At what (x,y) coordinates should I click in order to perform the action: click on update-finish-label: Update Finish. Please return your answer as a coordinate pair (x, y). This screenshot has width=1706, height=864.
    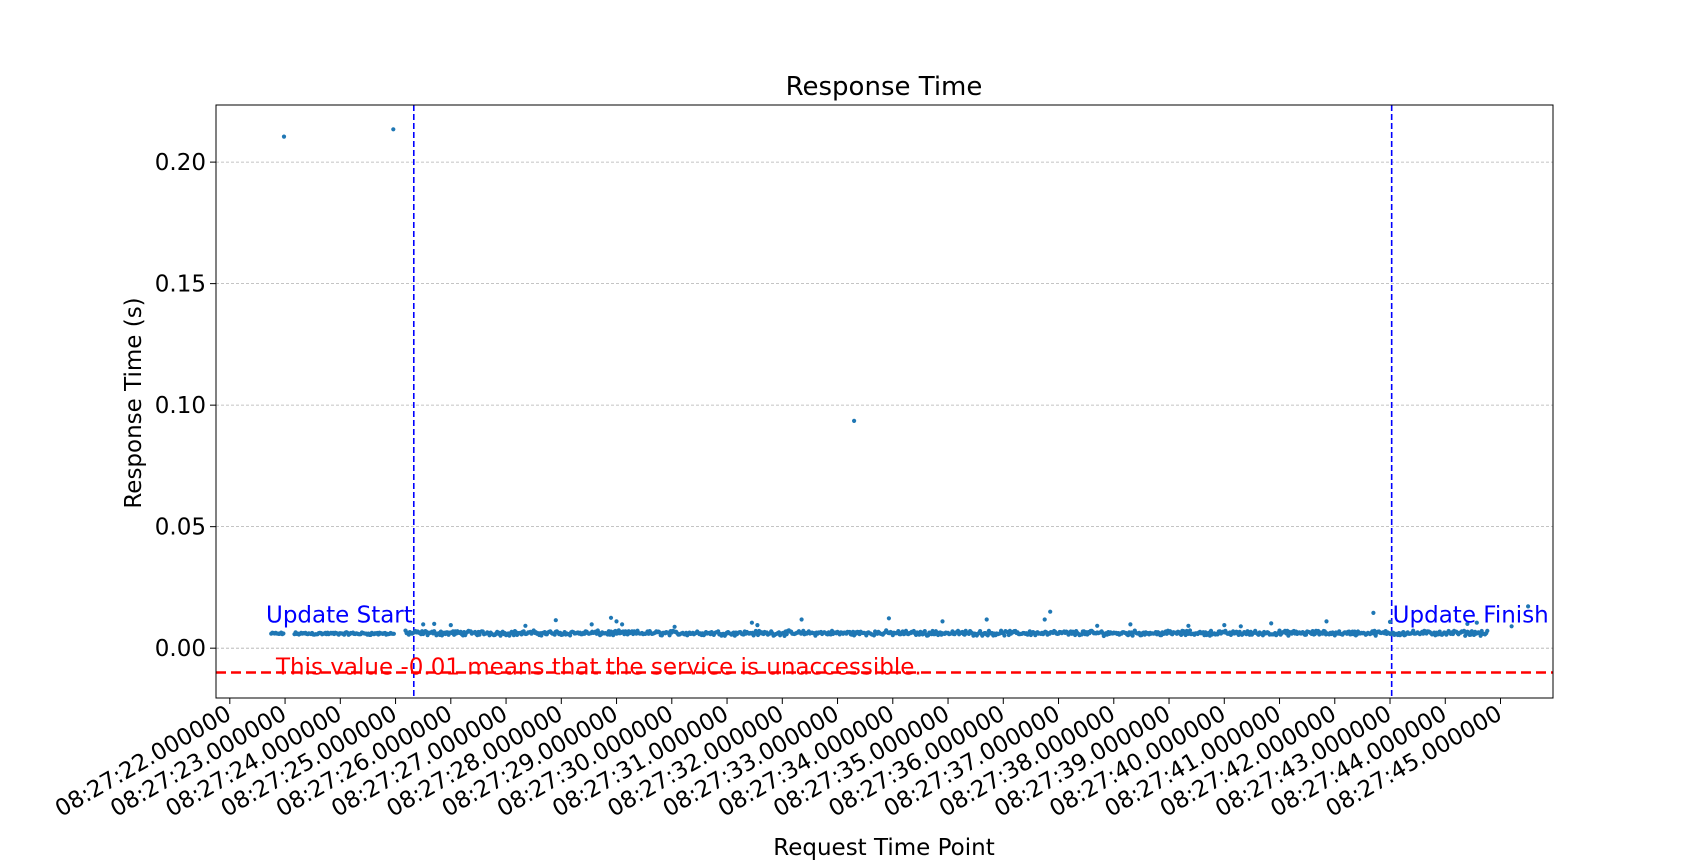
    Looking at the image, I should click on (1471, 615).